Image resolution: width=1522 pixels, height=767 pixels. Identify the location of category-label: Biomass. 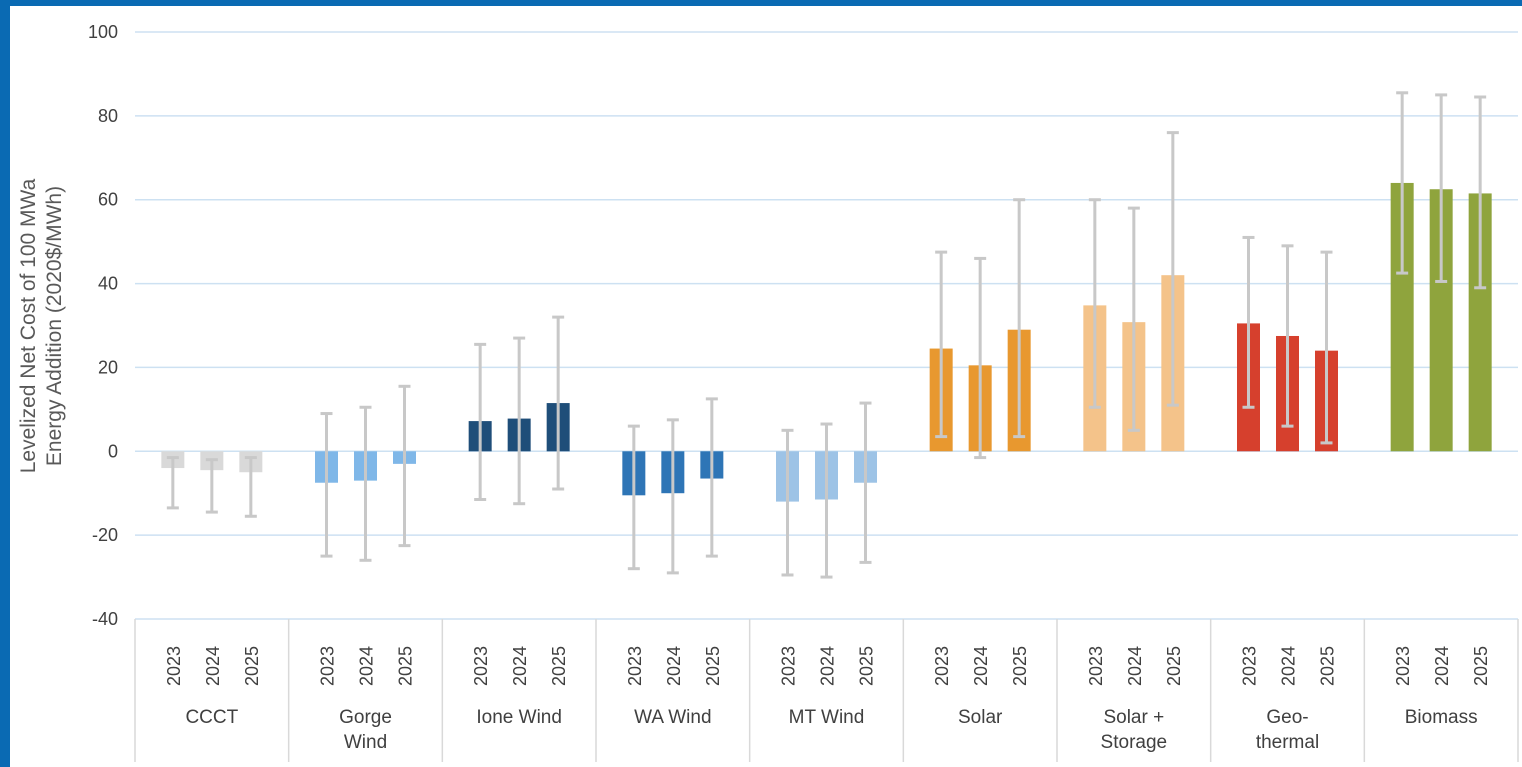
(1441, 717).